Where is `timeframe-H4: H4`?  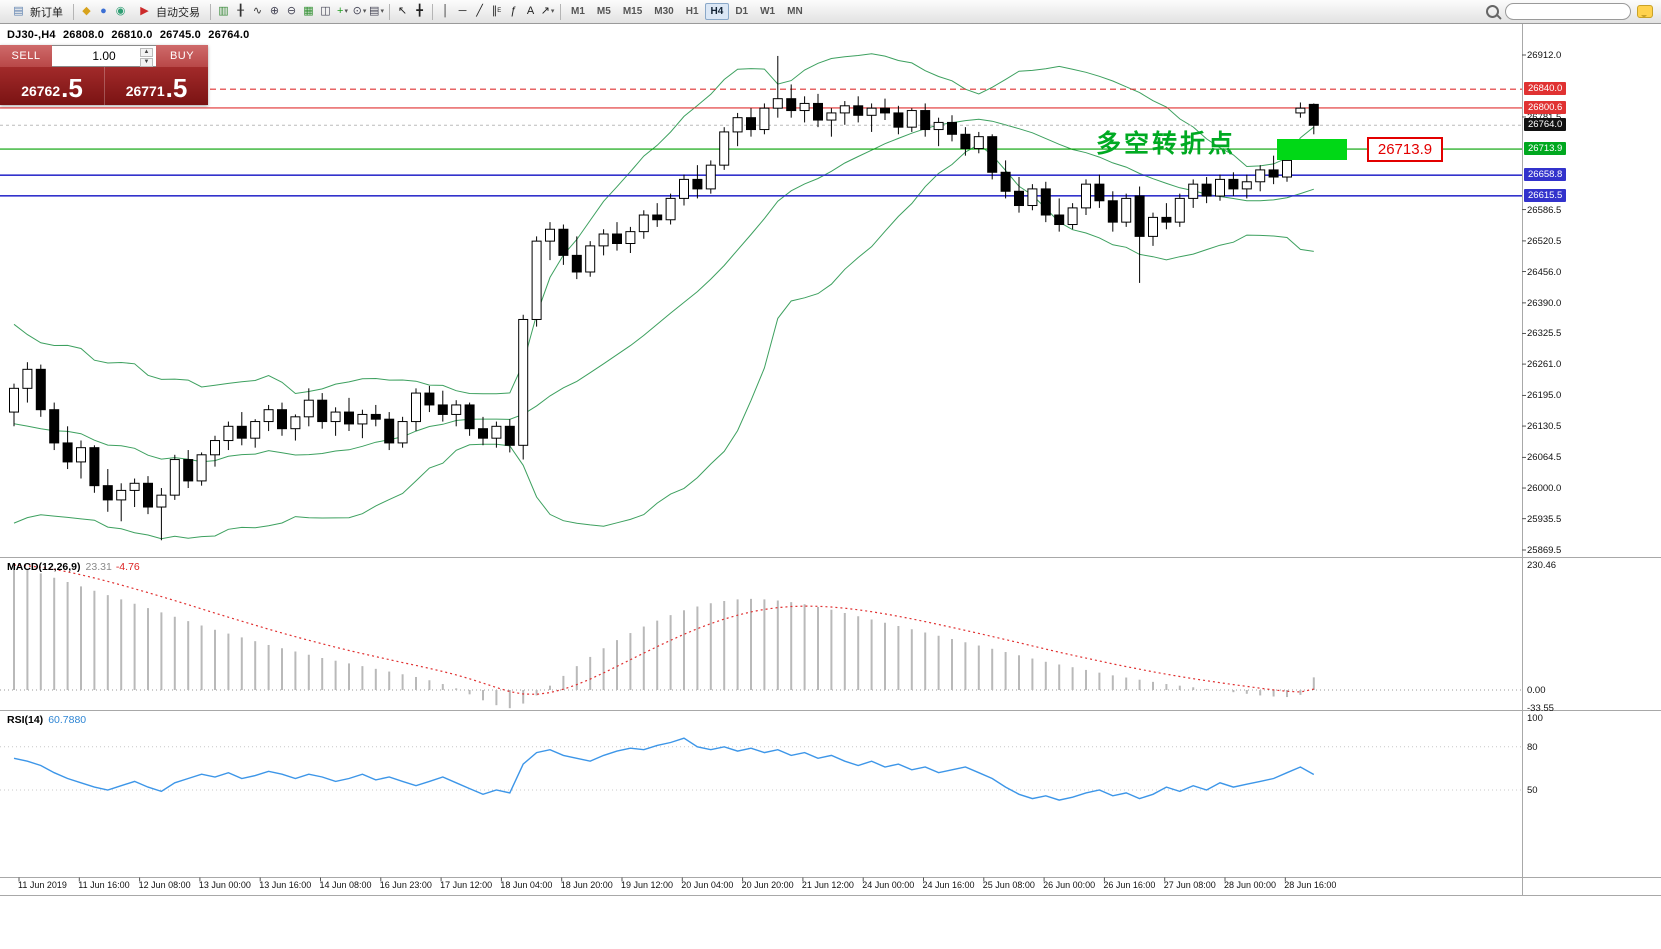 timeframe-H4: H4 is located at coordinates (717, 11).